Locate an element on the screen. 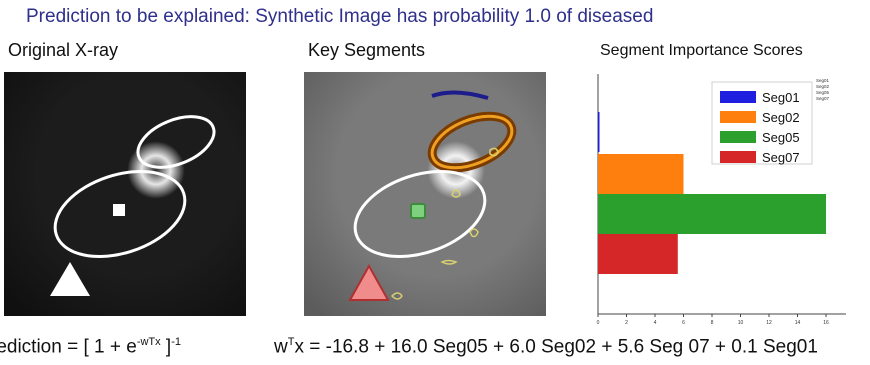 The height and width of the screenshot is (365, 870). prediction-formula: rediction = [ 1 + e-wTx ]-1 is located at coordinates (90, 347).